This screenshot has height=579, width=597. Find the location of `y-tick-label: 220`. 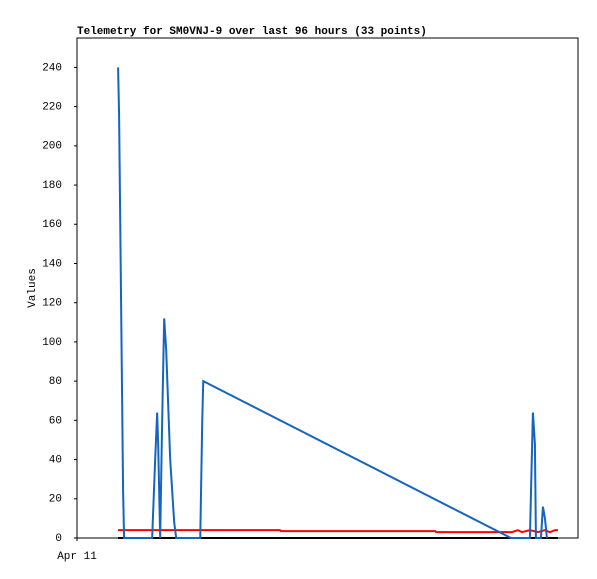

y-tick-label: 220 is located at coordinates (52, 108).